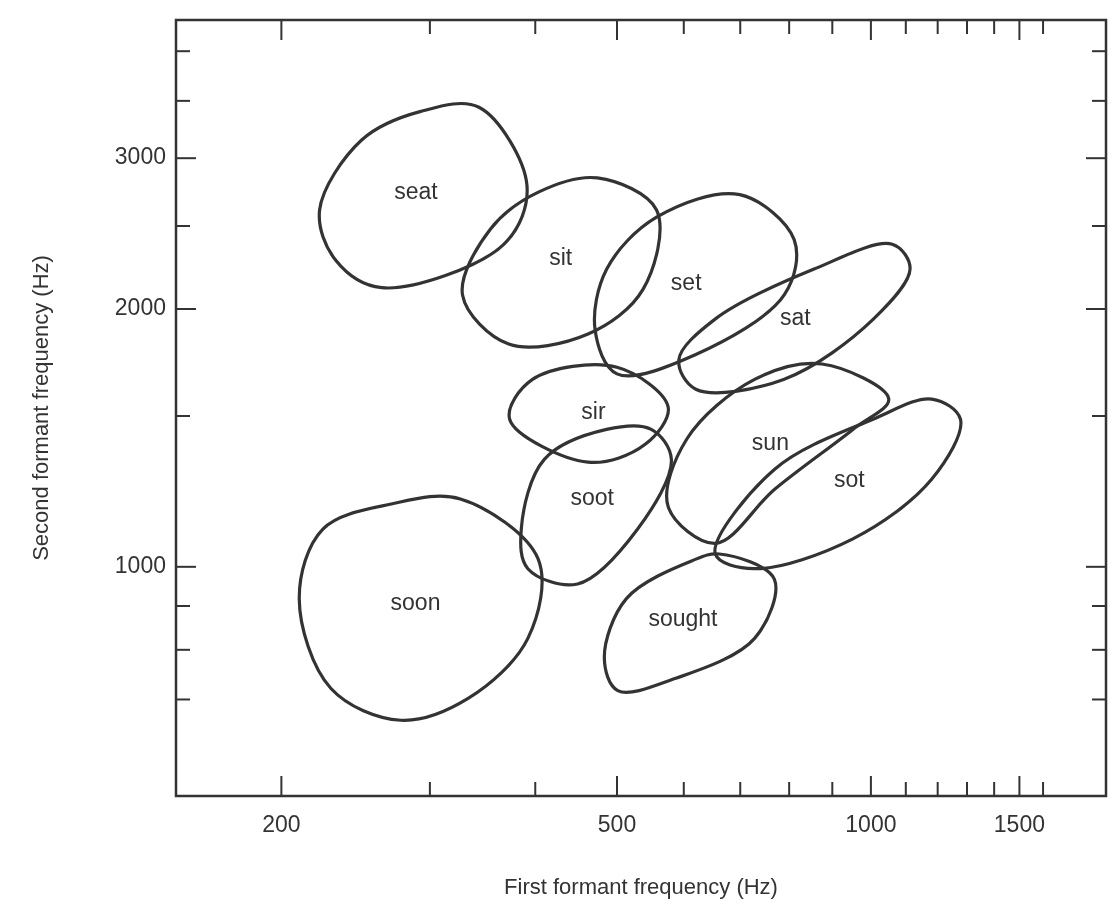  What do you see at coordinates (641, 886) in the screenshot?
I see `x-axis-title: First formant frequency (Hz)` at bounding box center [641, 886].